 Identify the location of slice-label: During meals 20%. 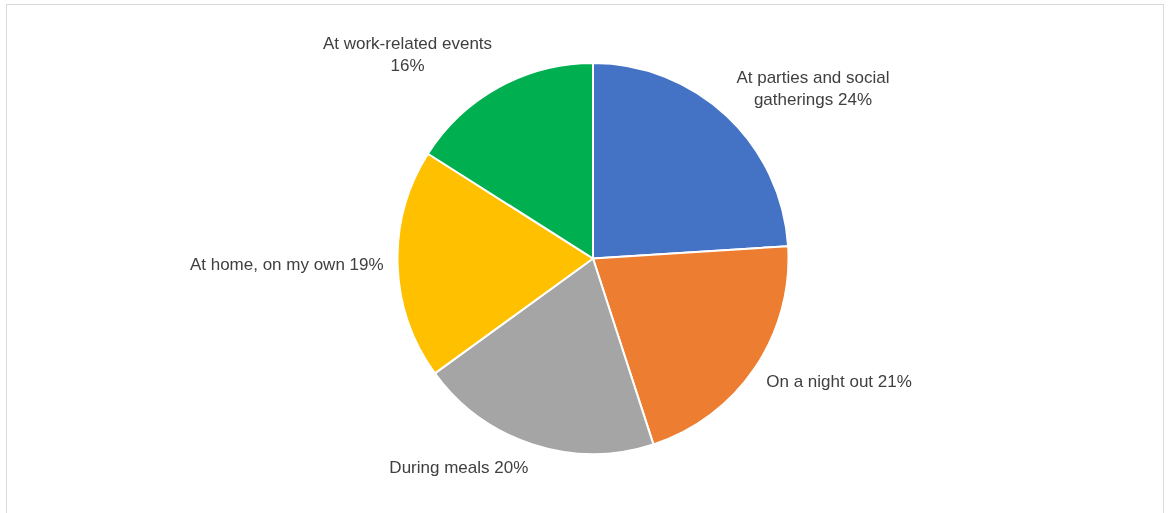
(459, 467).